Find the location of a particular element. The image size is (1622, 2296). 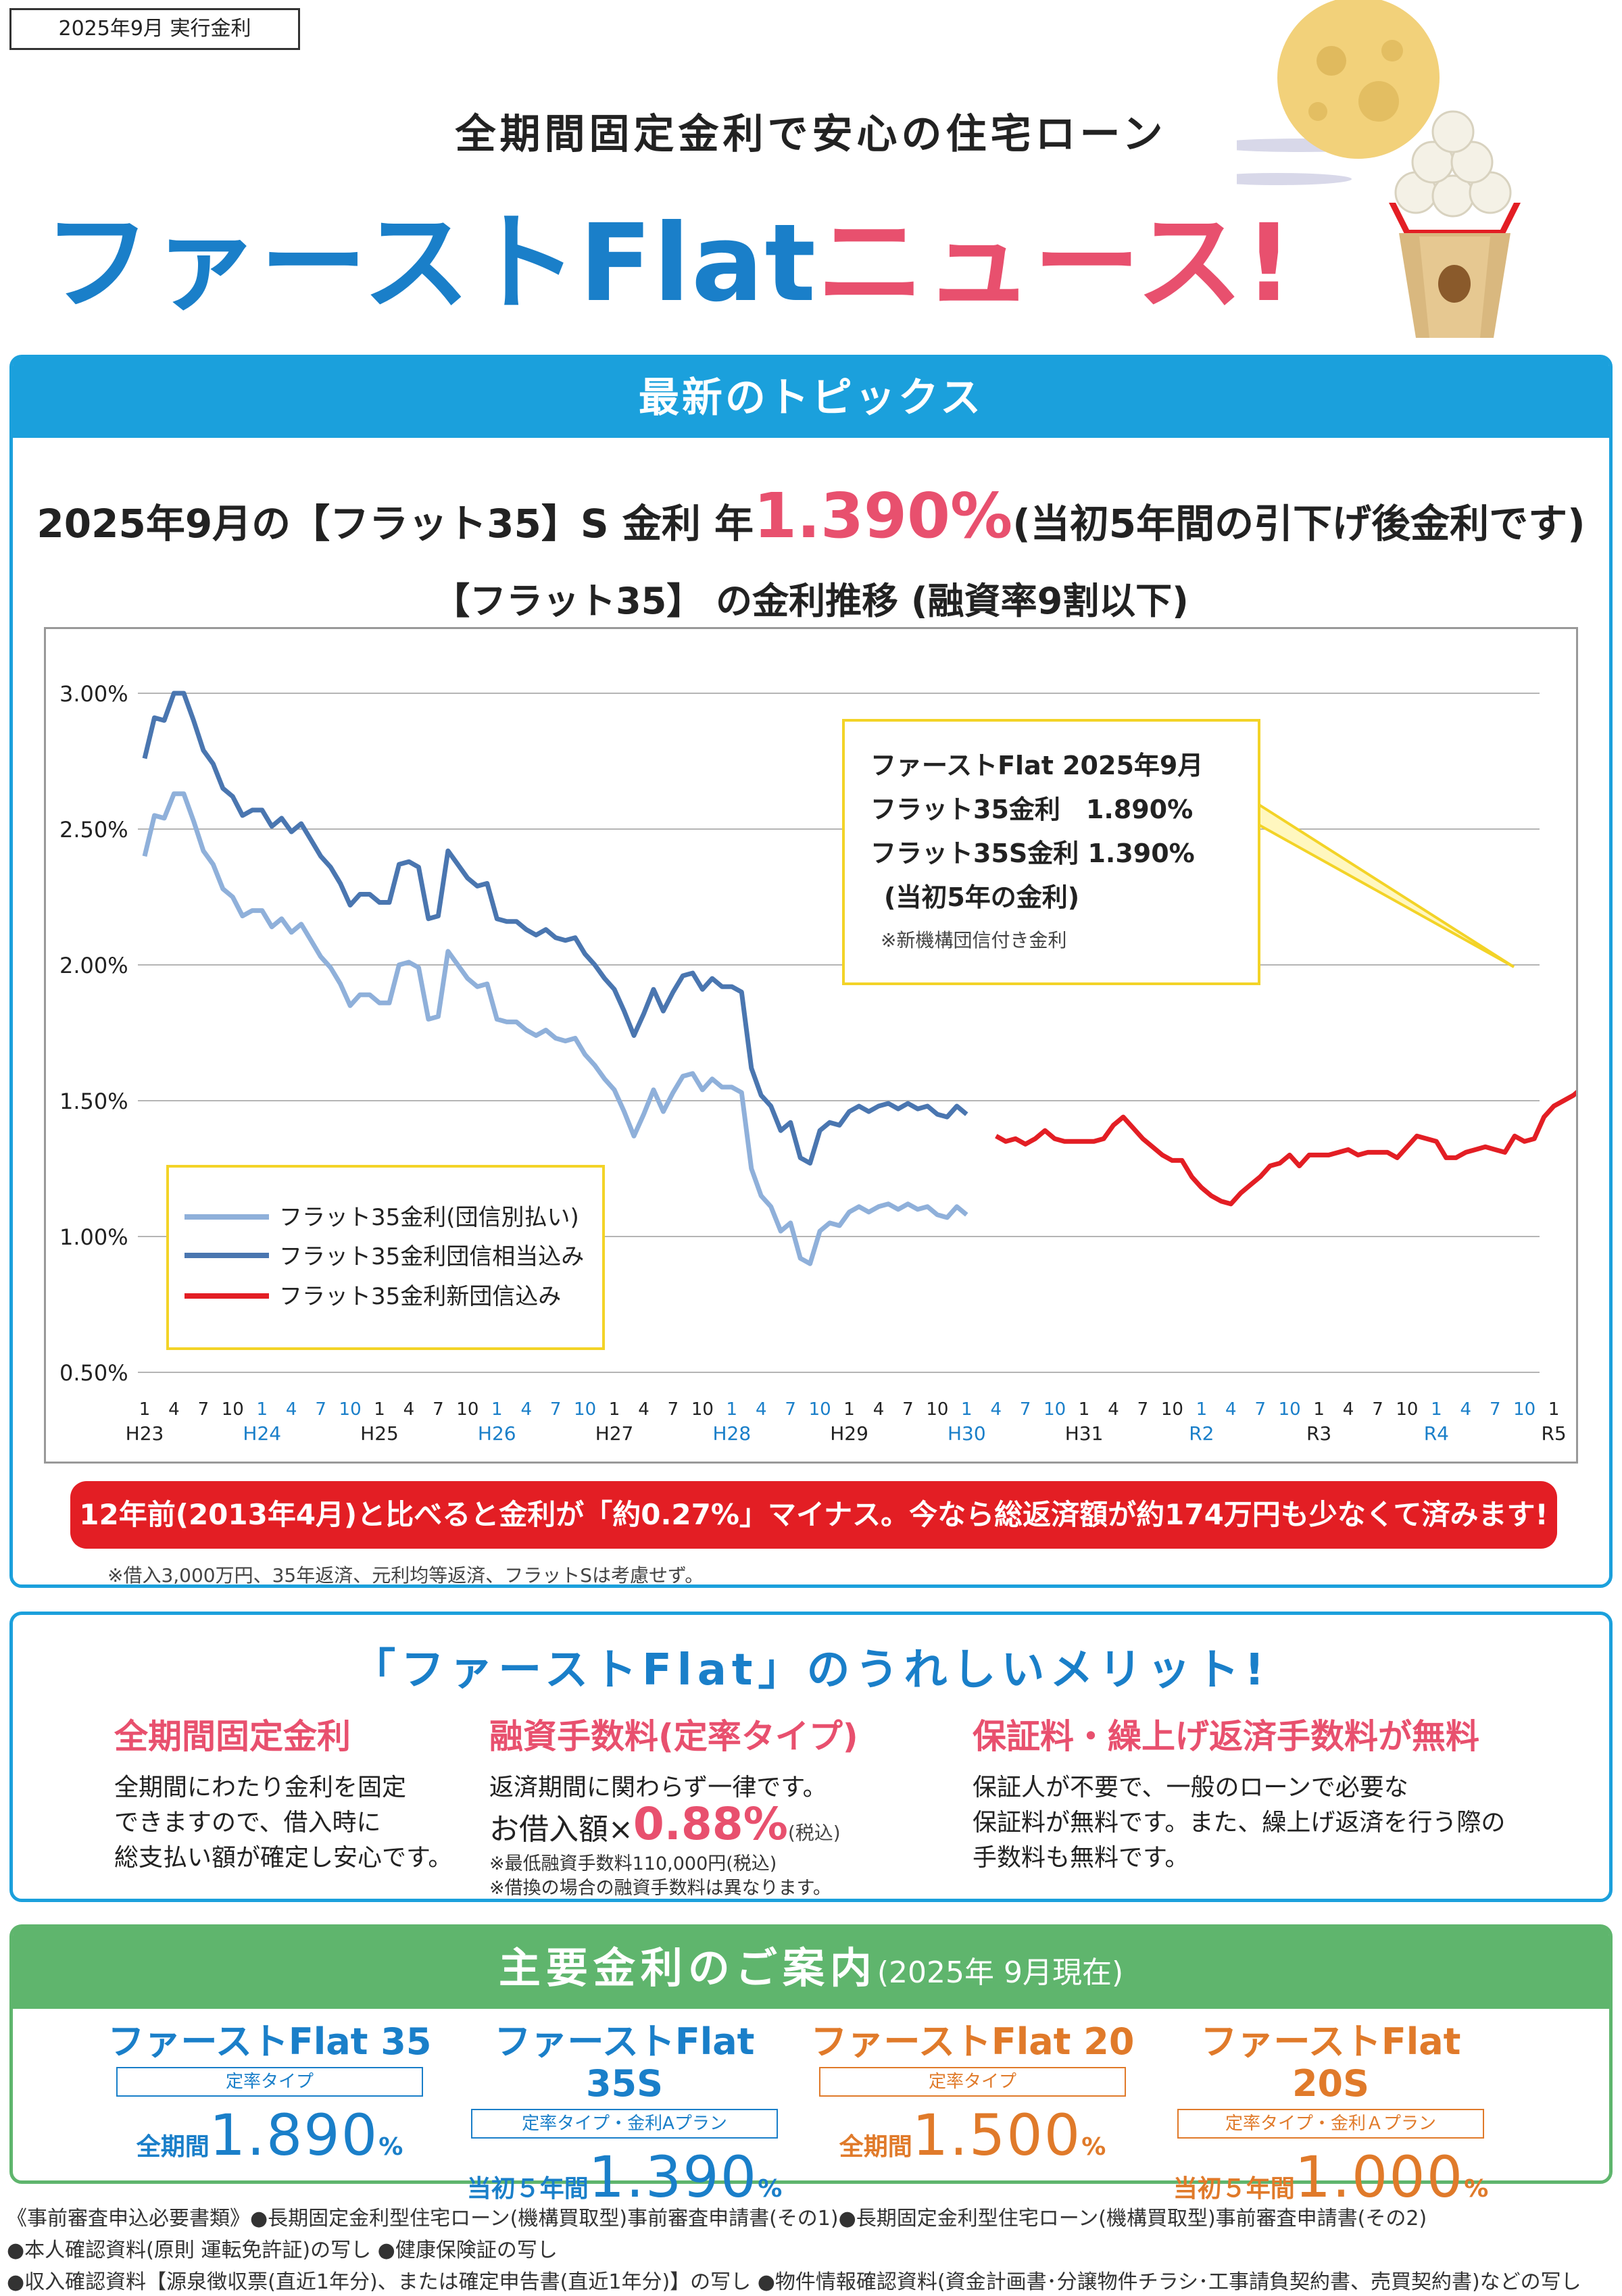

y-tick-label: 0.50% is located at coordinates (93, 1373).